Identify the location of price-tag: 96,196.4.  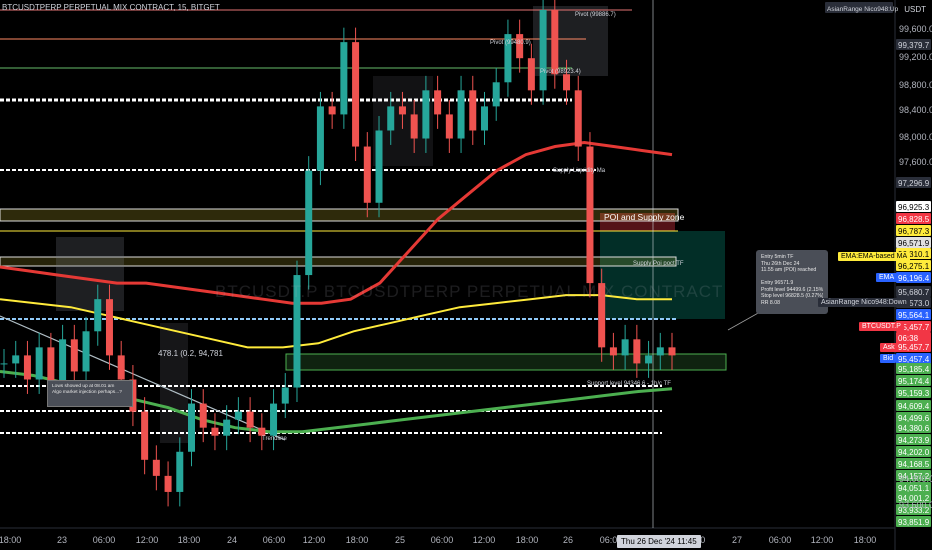
(913, 277).